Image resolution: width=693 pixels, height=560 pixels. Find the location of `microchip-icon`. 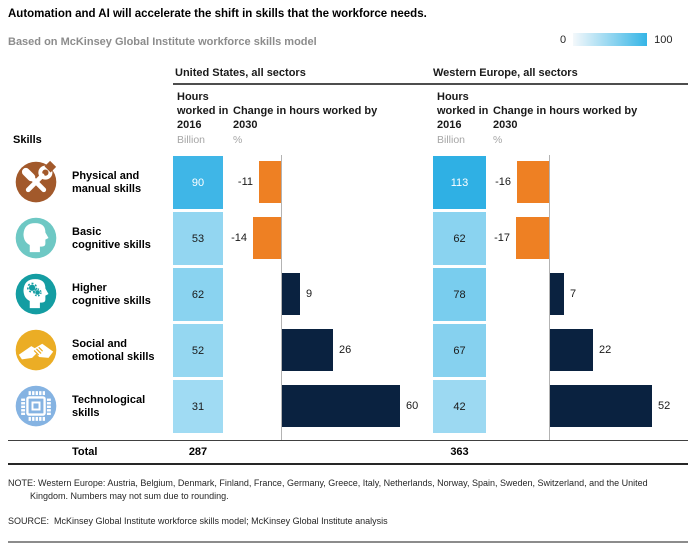

microchip-icon is located at coordinates (36, 406).